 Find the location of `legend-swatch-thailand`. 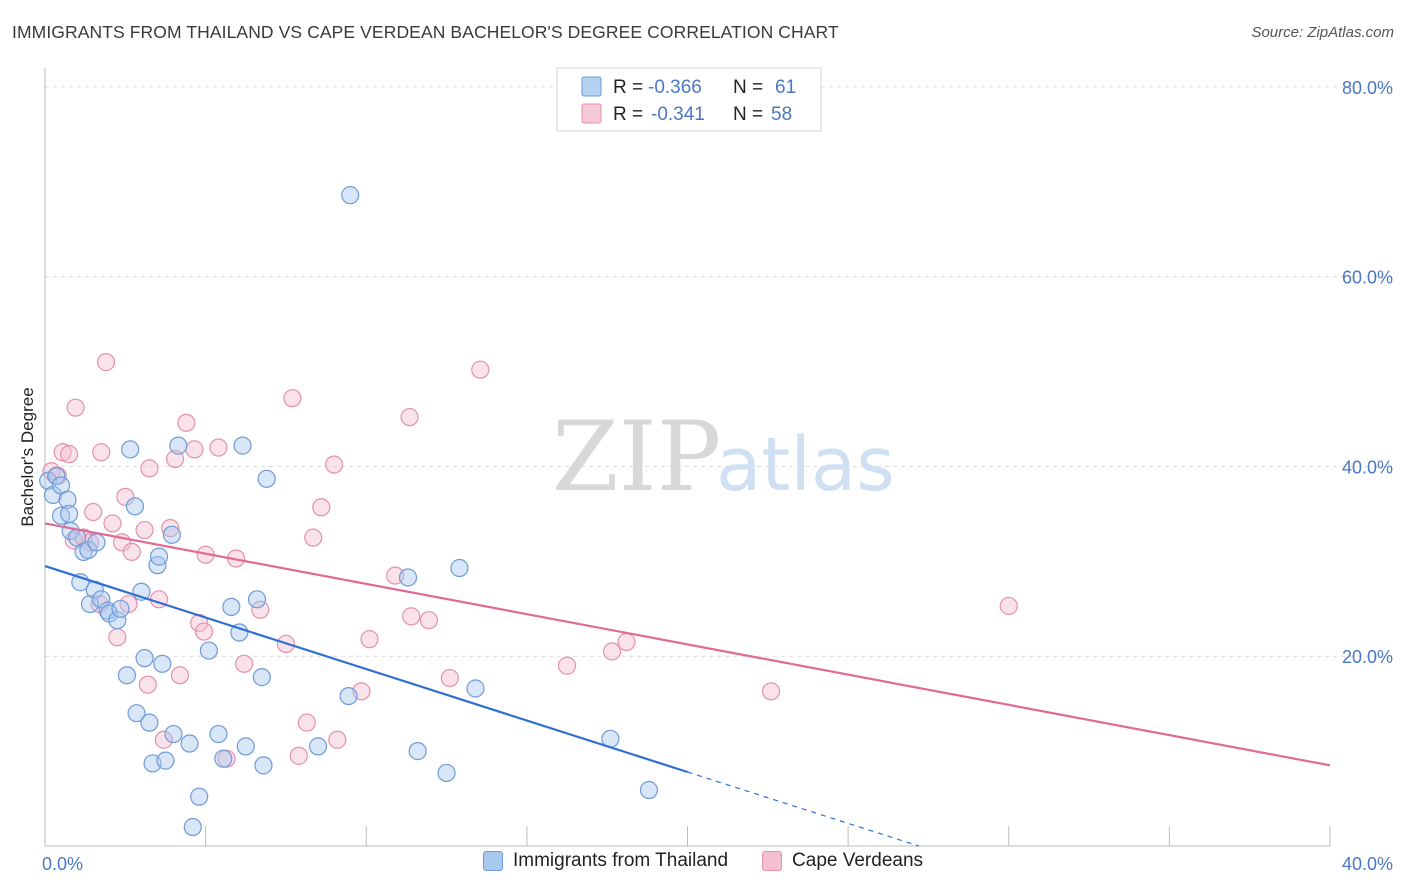

legend-swatch-thailand is located at coordinates (492, 861).